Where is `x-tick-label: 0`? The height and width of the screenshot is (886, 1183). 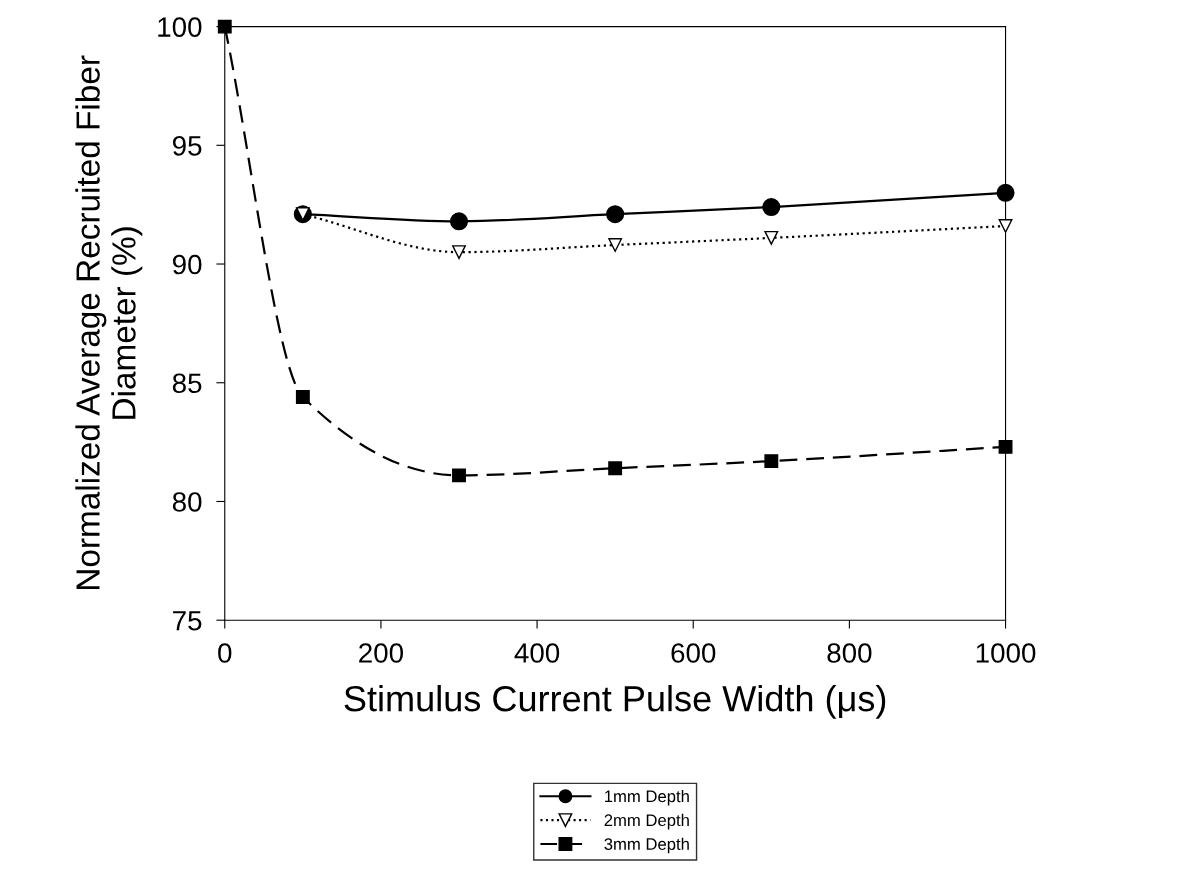 x-tick-label: 0 is located at coordinates (225, 653).